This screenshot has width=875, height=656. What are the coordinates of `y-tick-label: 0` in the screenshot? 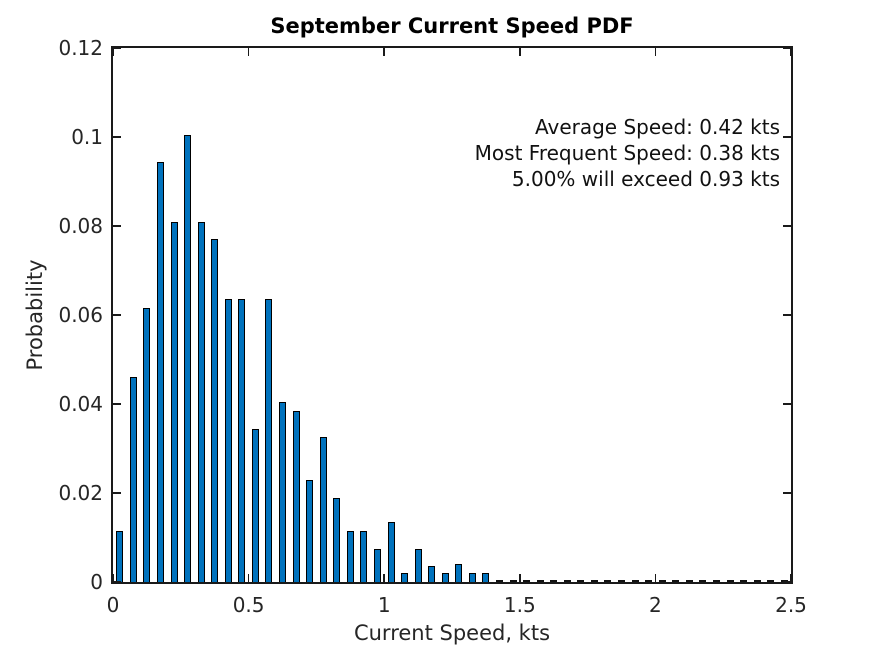 It's located at (96, 582).